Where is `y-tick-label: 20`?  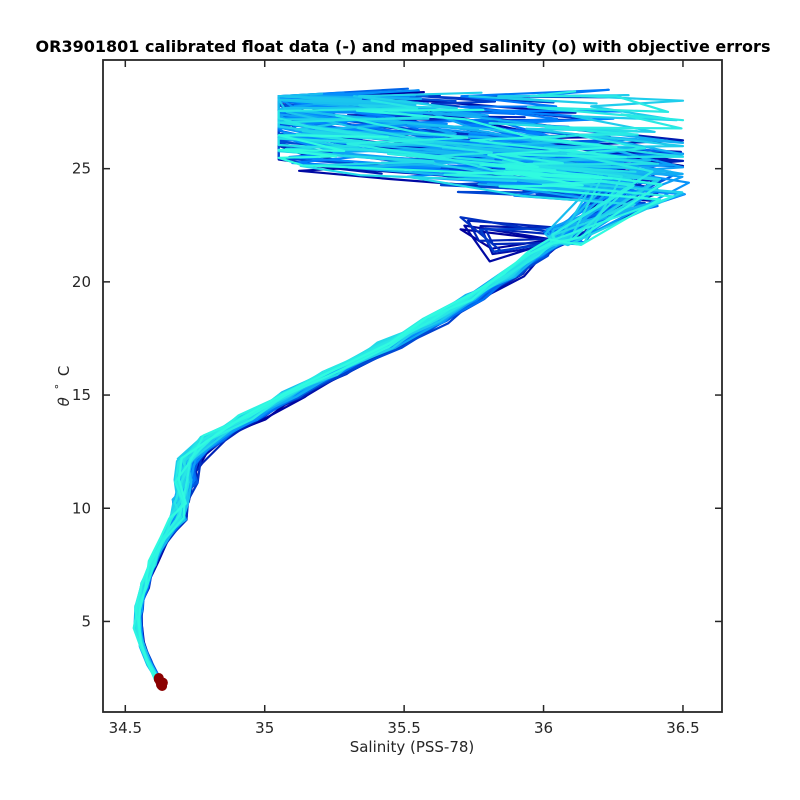
y-tick-label: 20 is located at coordinates (81, 282).